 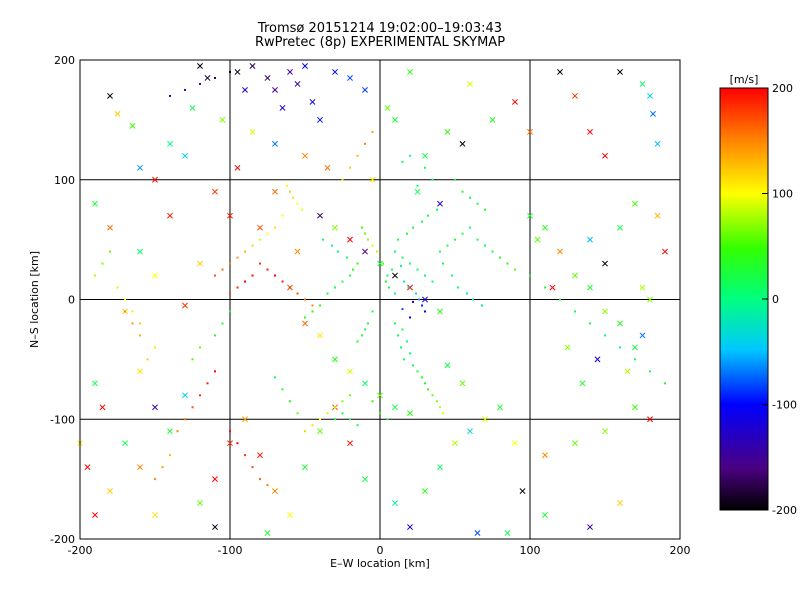 I want to click on colorbar-tick-label: 0, so click(x=775, y=299).